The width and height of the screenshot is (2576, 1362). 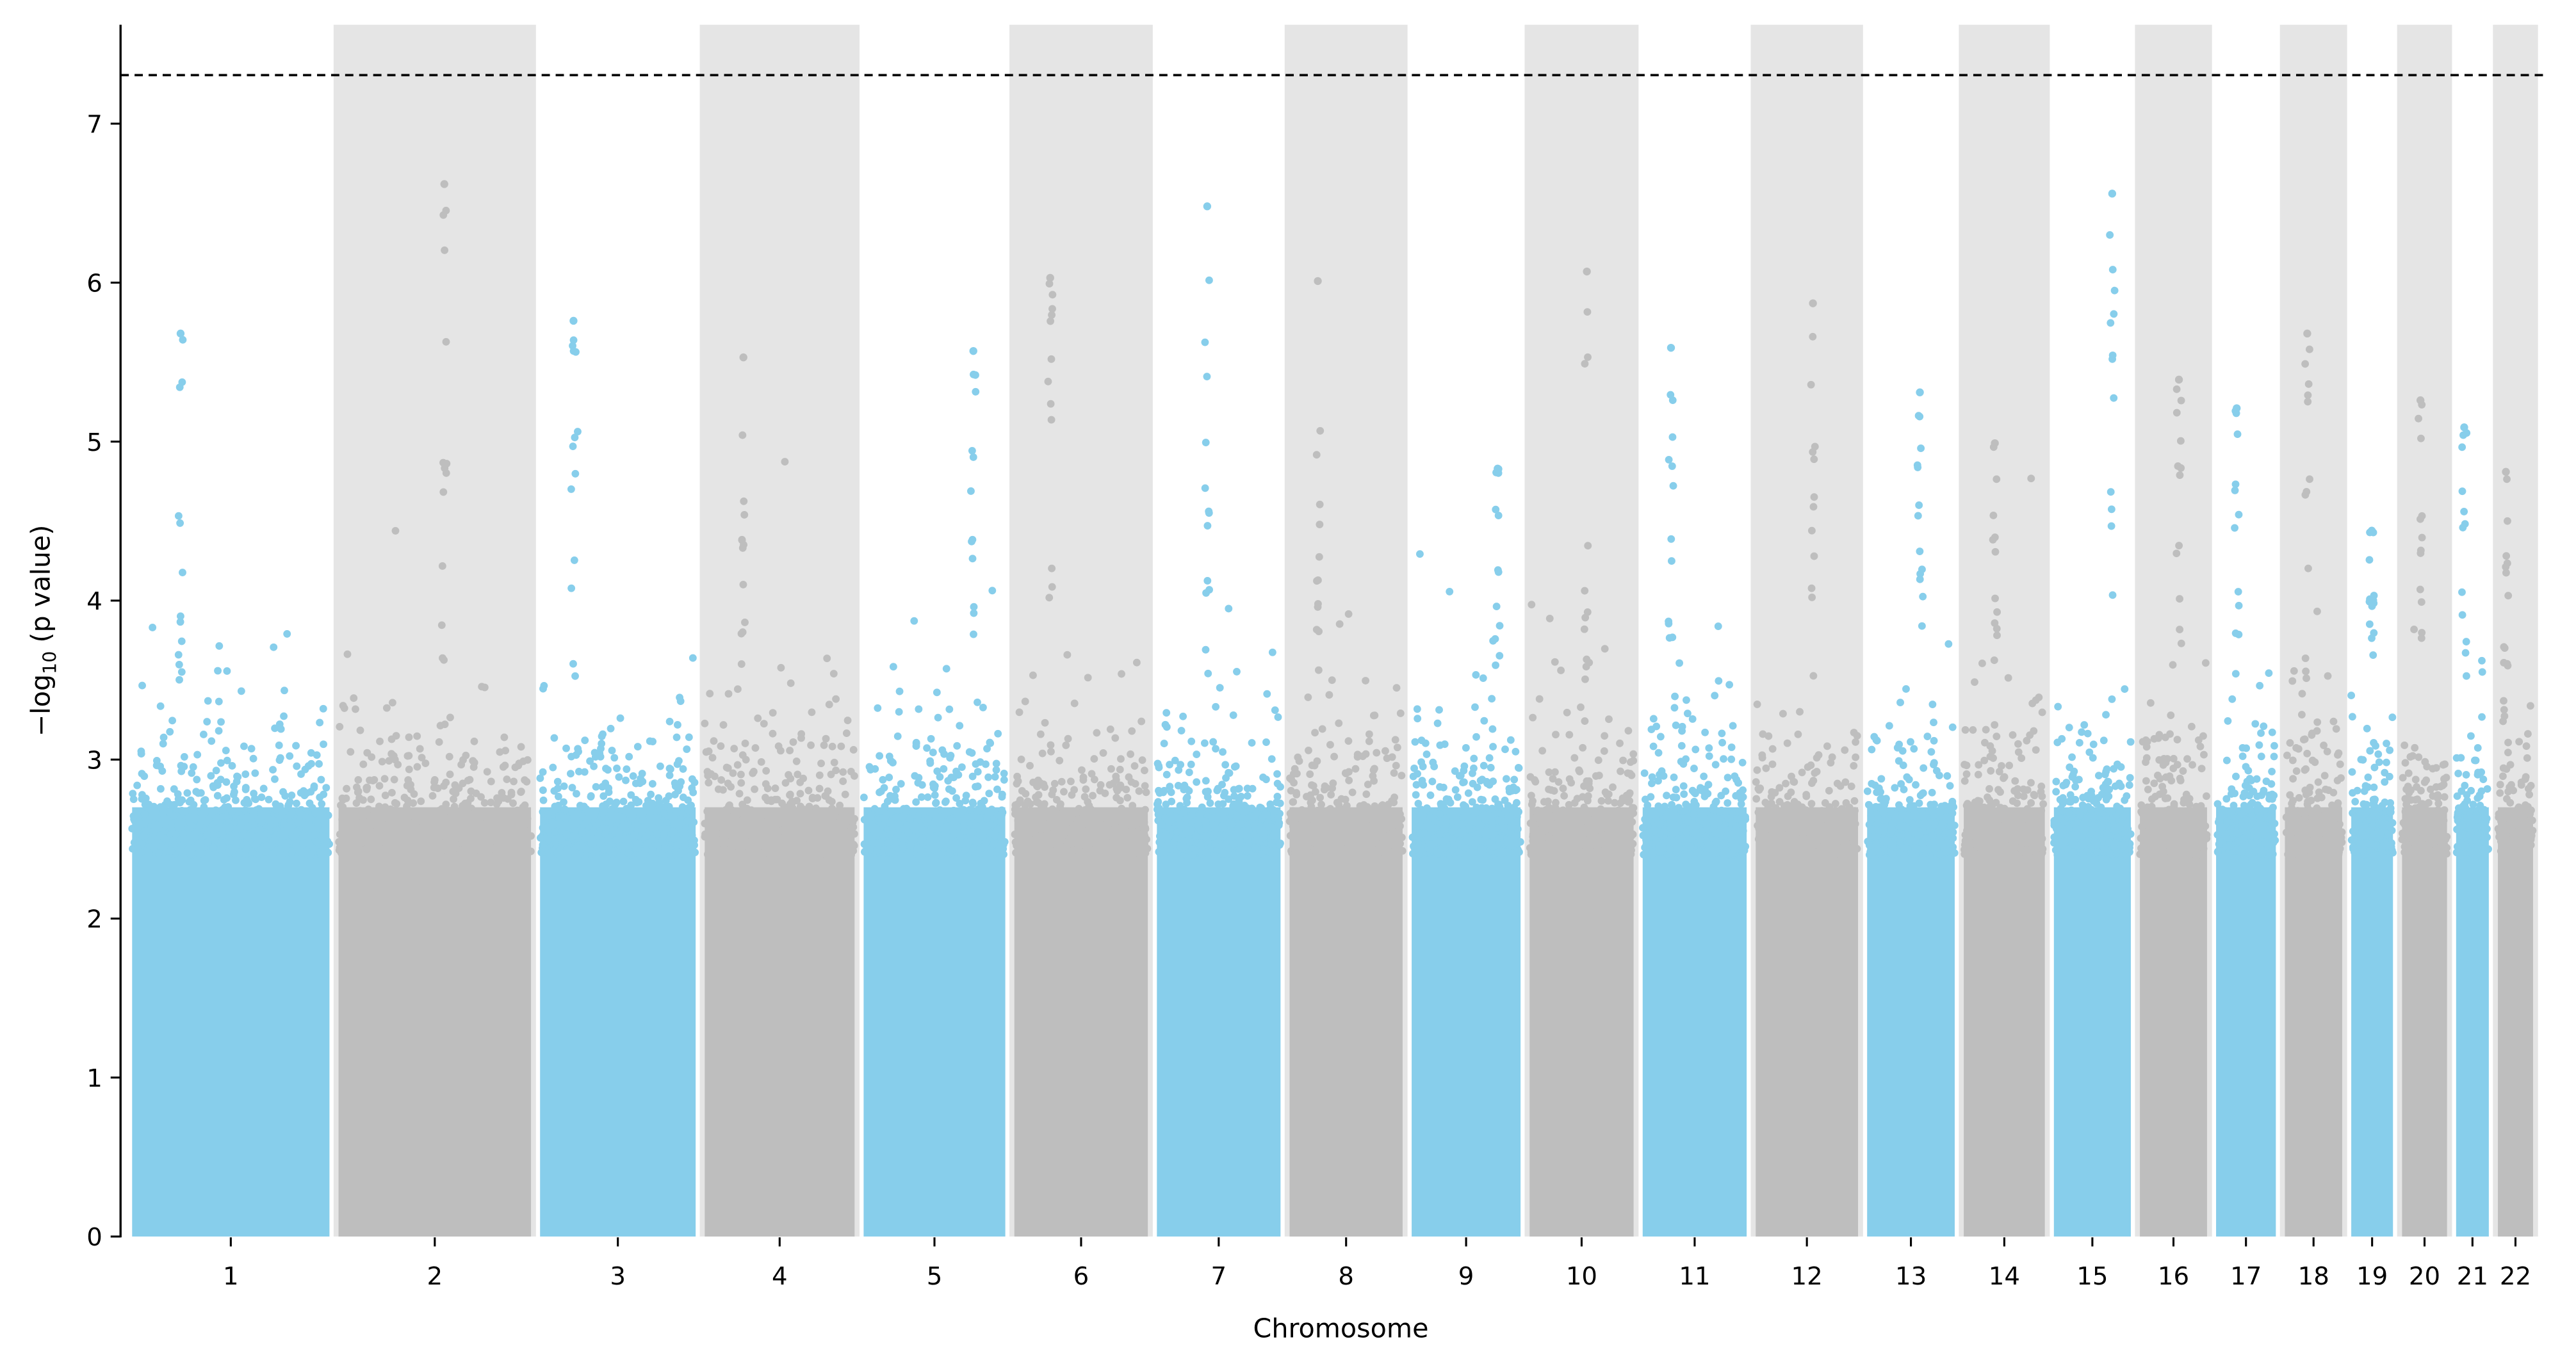 I want to click on dense-points-region, so click(x=1219, y=1022).